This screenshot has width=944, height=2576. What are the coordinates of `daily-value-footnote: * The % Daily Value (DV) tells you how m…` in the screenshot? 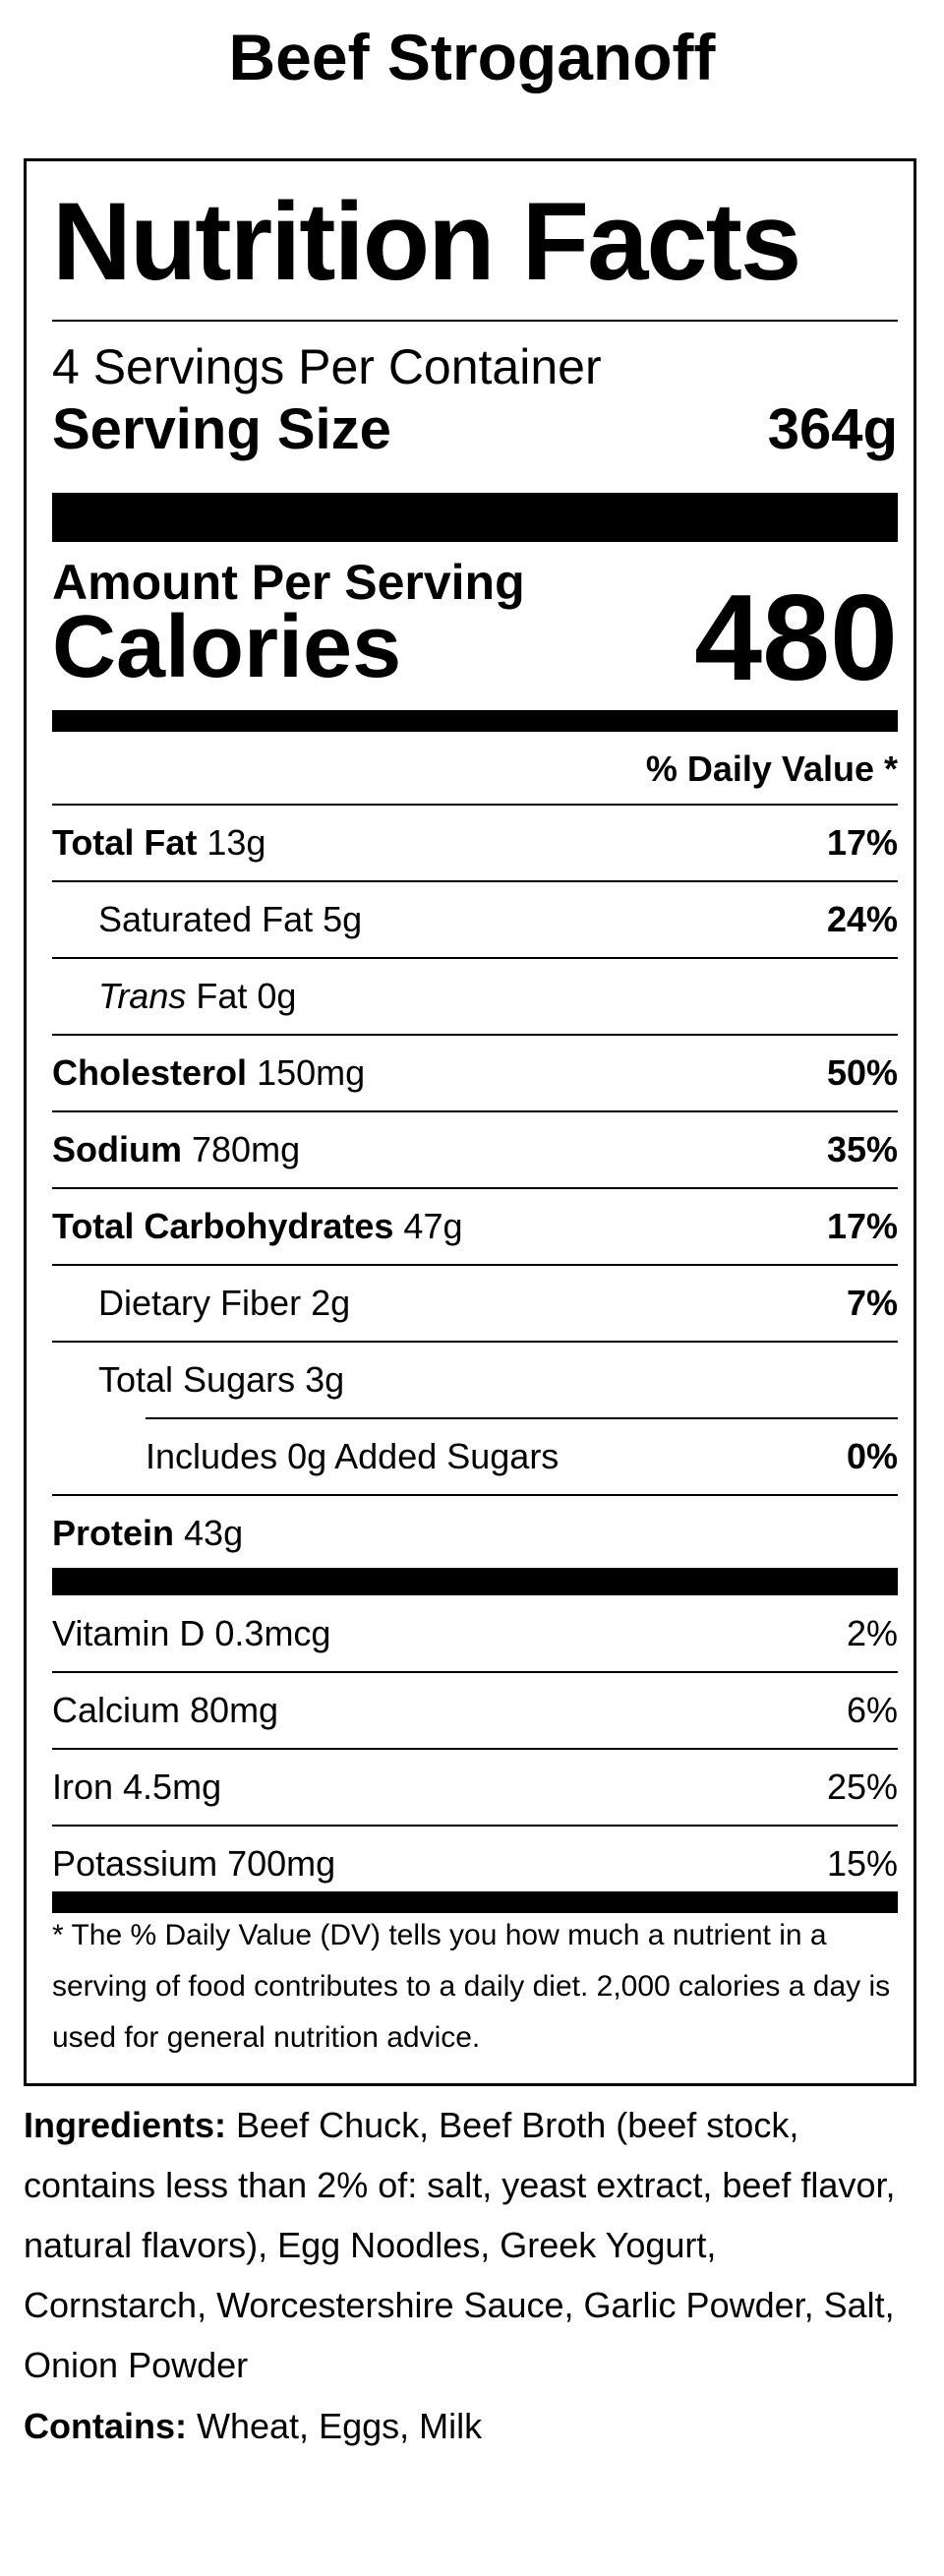 It's located at (471, 1986).